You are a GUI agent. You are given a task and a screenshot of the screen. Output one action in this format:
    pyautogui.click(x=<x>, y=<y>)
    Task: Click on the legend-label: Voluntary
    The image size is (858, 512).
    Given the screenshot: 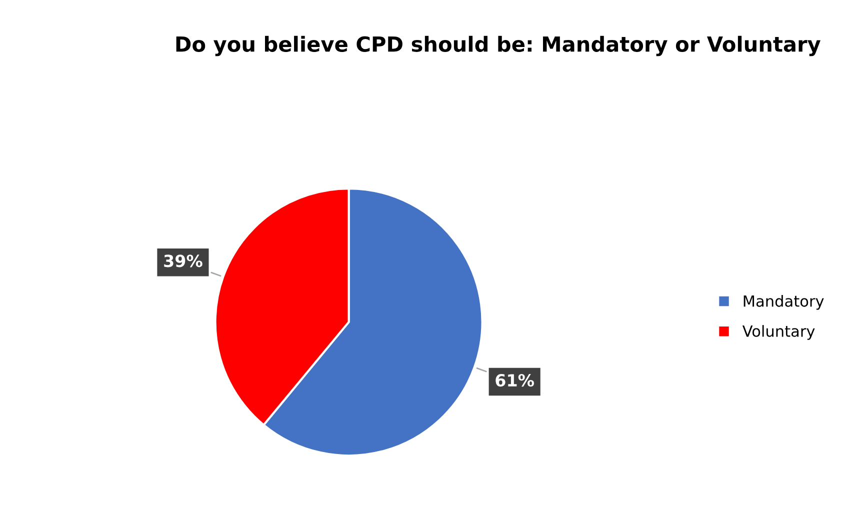 What is the action you would take?
    pyautogui.click(x=778, y=332)
    